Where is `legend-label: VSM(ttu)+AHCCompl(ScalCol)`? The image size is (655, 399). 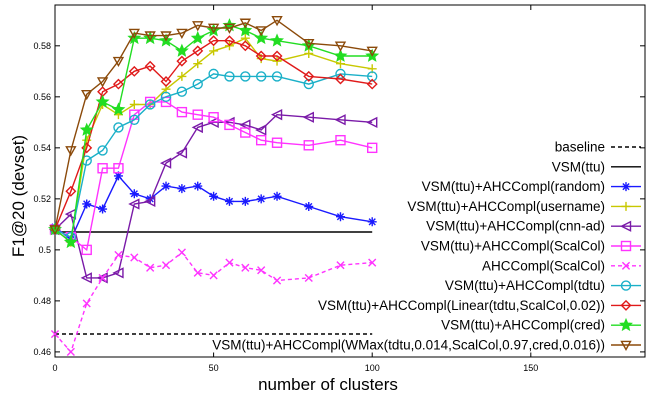
legend-label: VSM(ttu)+AHCCompl(ScalCol) is located at coordinates (513, 246).